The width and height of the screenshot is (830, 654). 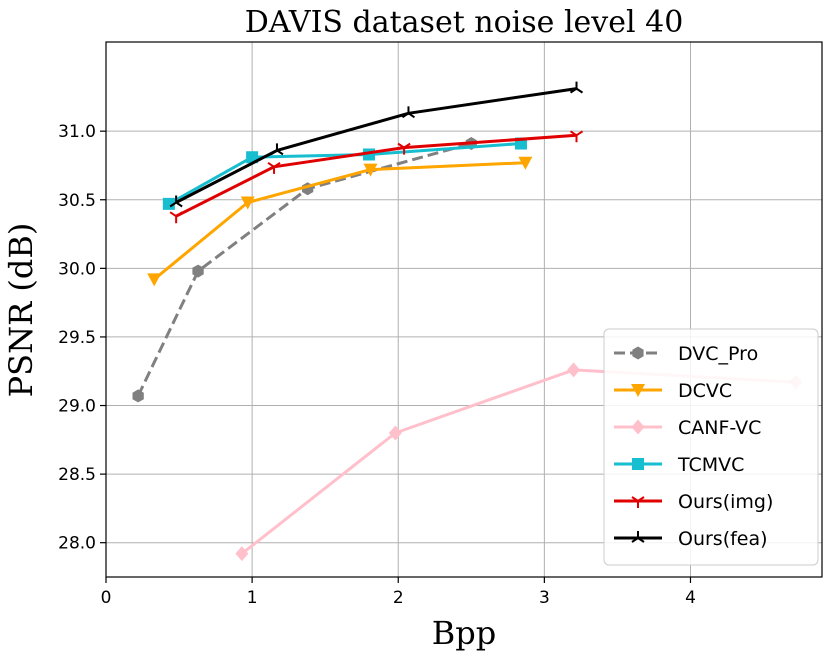 I want to click on y-tick-label: 30.5, so click(x=77, y=201).